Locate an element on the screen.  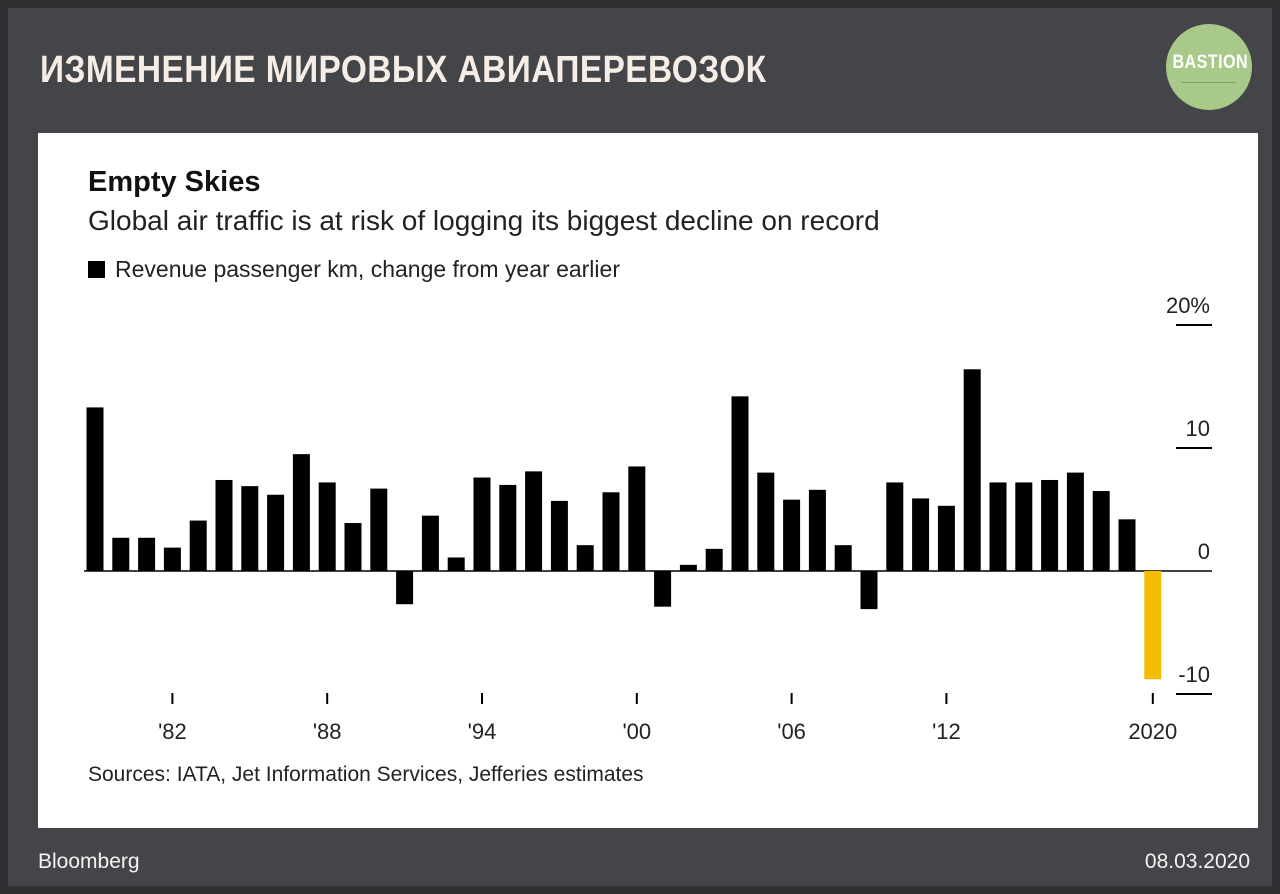
bar-1981 is located at coordinates (147, 554).